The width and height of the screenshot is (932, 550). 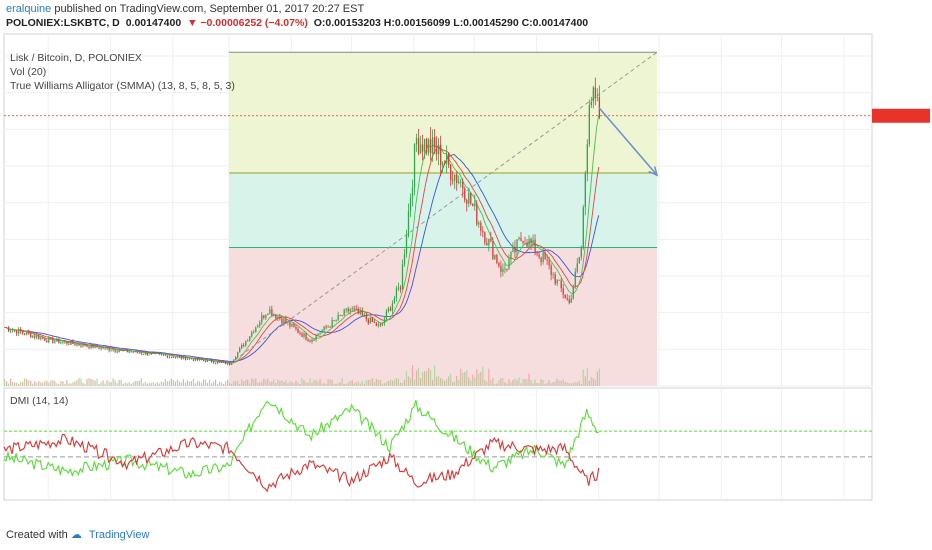 What do you see at coordinates (153, 23) in the screenshot?
I see `last-price: 0.00147400` at bounding box center [153, 23].